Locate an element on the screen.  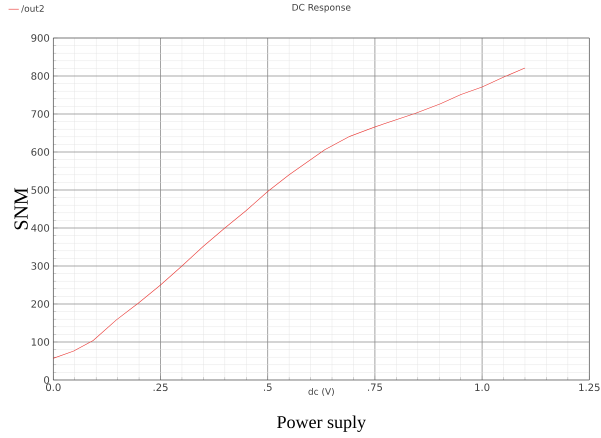
x-tick-label: .5 is located at coordinates (268, 387).